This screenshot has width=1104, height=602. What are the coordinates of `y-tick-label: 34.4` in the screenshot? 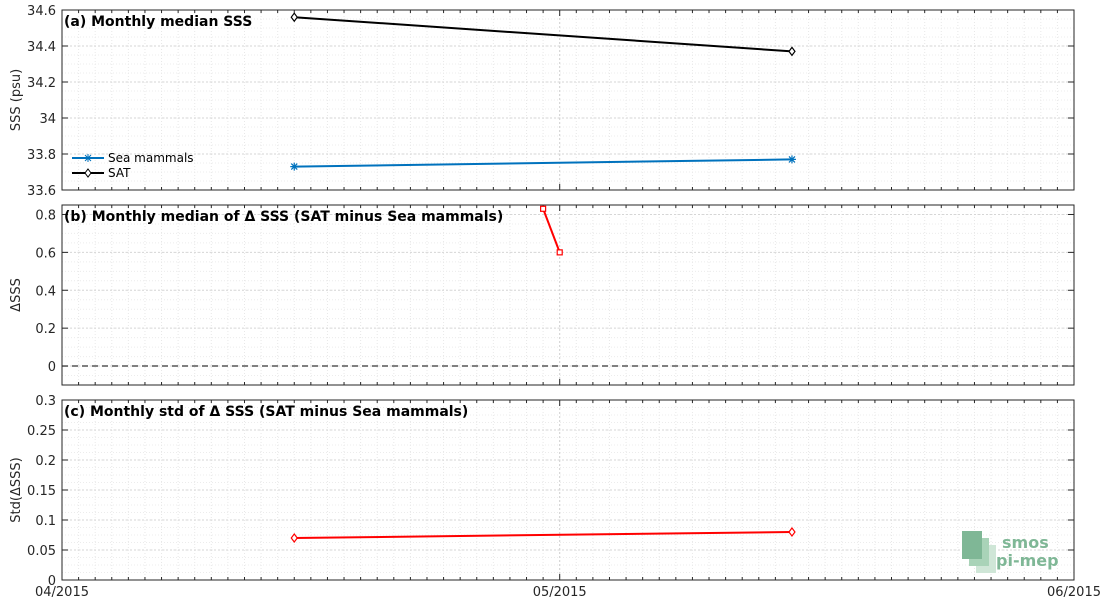 It's located at (41, 47).